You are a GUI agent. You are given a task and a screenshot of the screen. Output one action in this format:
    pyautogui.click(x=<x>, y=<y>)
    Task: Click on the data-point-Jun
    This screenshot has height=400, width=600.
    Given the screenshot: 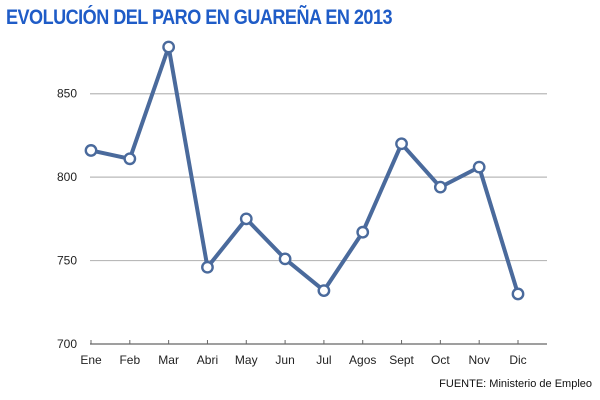 What is the action you would take?
    pyautogui.click(x=285, y=259)
    